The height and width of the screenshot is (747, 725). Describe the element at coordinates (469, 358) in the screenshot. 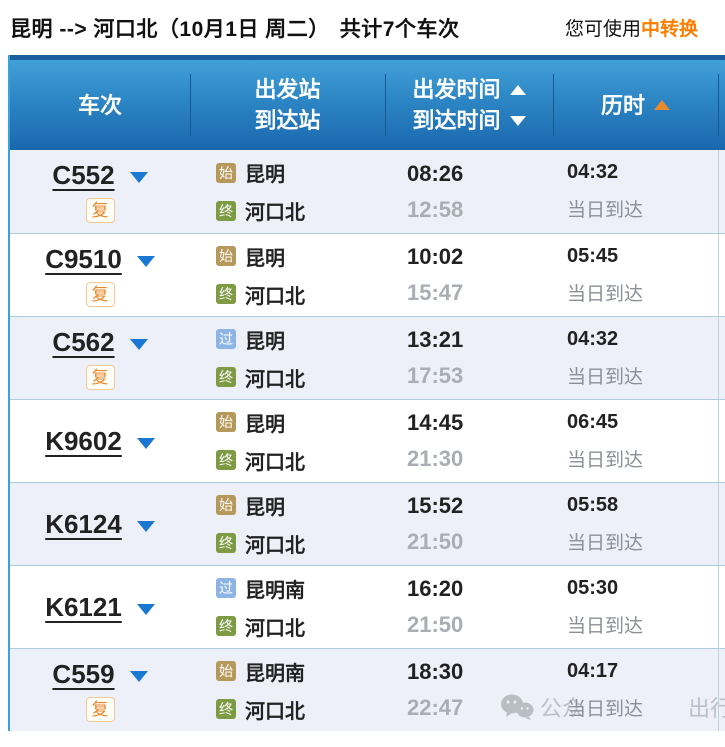

I see `times-cell: 13:21 17:53` at that location.